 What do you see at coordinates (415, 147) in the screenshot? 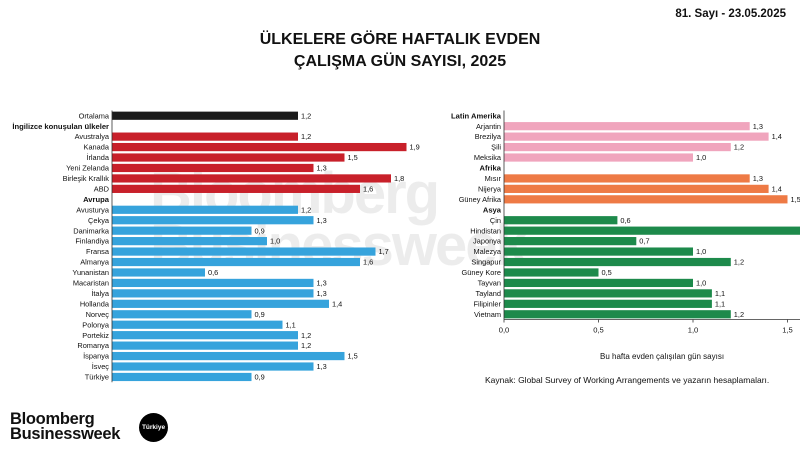
I see `data-label: 1,9` at bounding box center [415, 147].